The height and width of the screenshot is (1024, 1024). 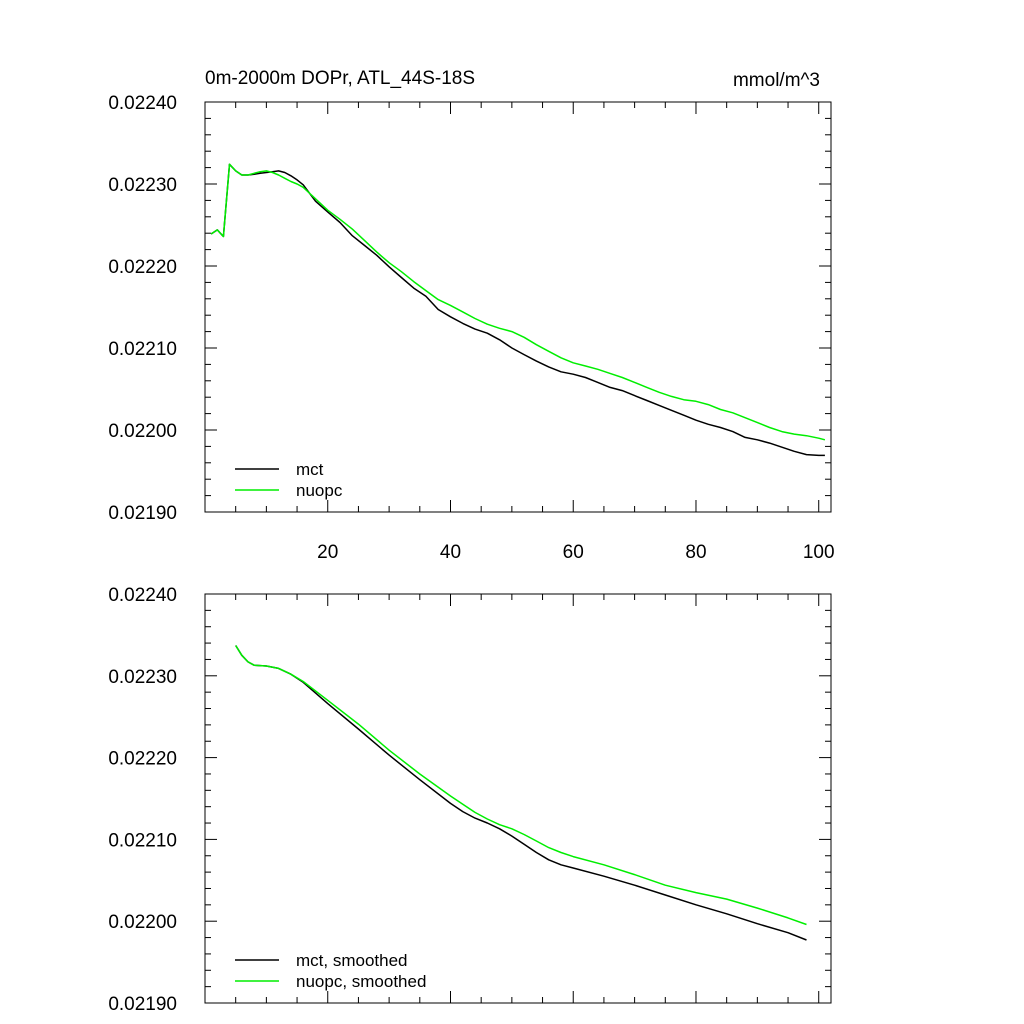 What do you see at coordinates (289, 480) in the screenshot?
I see `top-legend: mct nuopc` at bounding box center [289, 480].